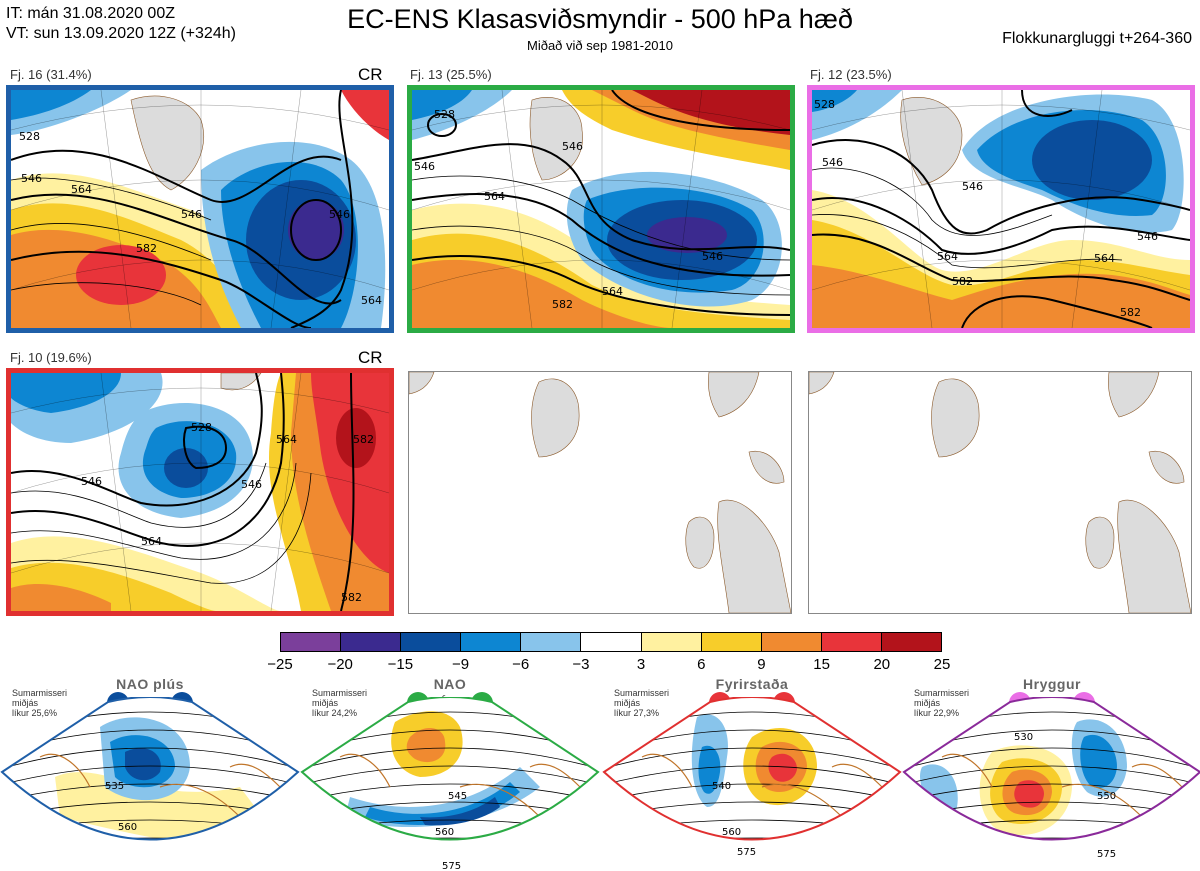  What do you see at coordinates (581, 664) in the screenshot?
I see `colorbar-tick-label: −3` at bounding box center [581, 664].